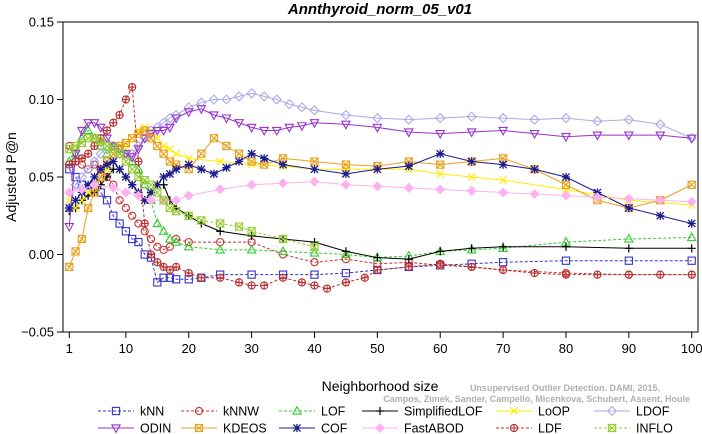 The height and width of the screenshot is (434, 702). I want to click on x-tick-label: 90, so click(629, 348).